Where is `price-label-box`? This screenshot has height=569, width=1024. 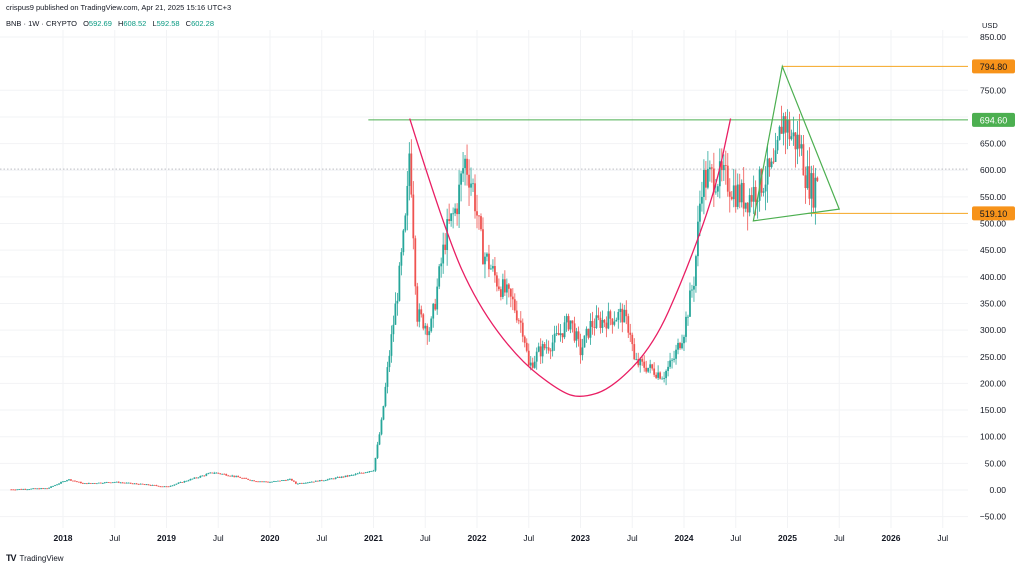
price-label-box is located at coordinates (993, 213).